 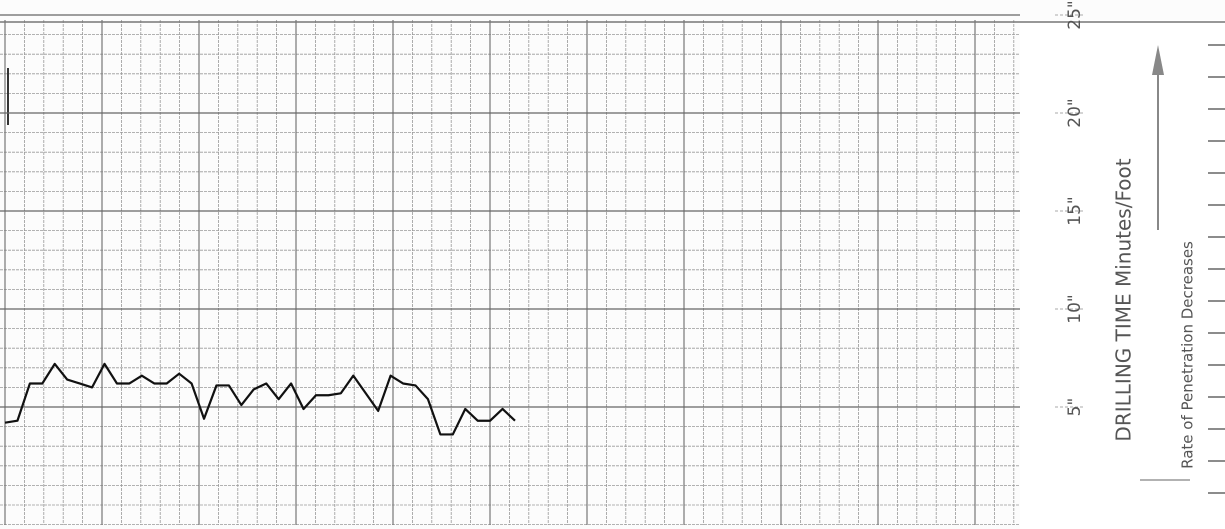 I want to click on y-tick-label: 20", so click(x=1075, y=112).